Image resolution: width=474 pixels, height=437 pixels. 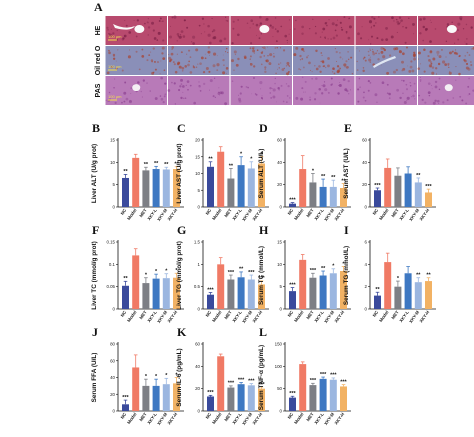 I want to click on y-tick-label: 150, so click(x=279, y=344).